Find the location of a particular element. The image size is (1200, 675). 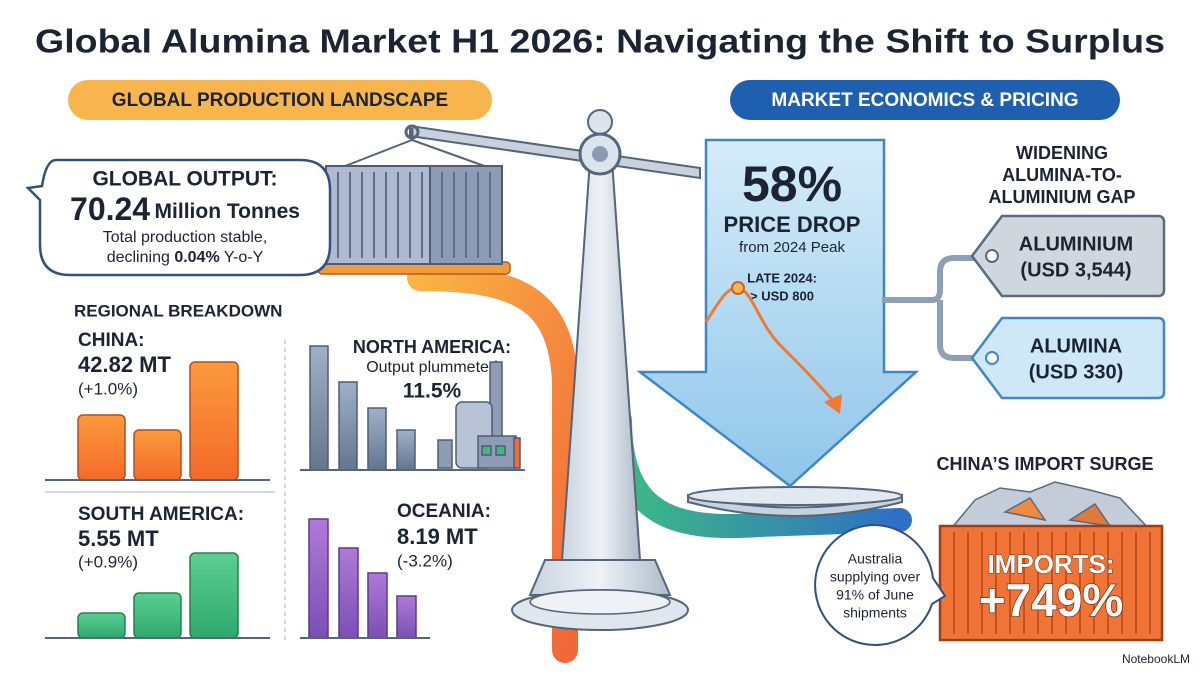

container-illustration is located at coordinates (414, 207).